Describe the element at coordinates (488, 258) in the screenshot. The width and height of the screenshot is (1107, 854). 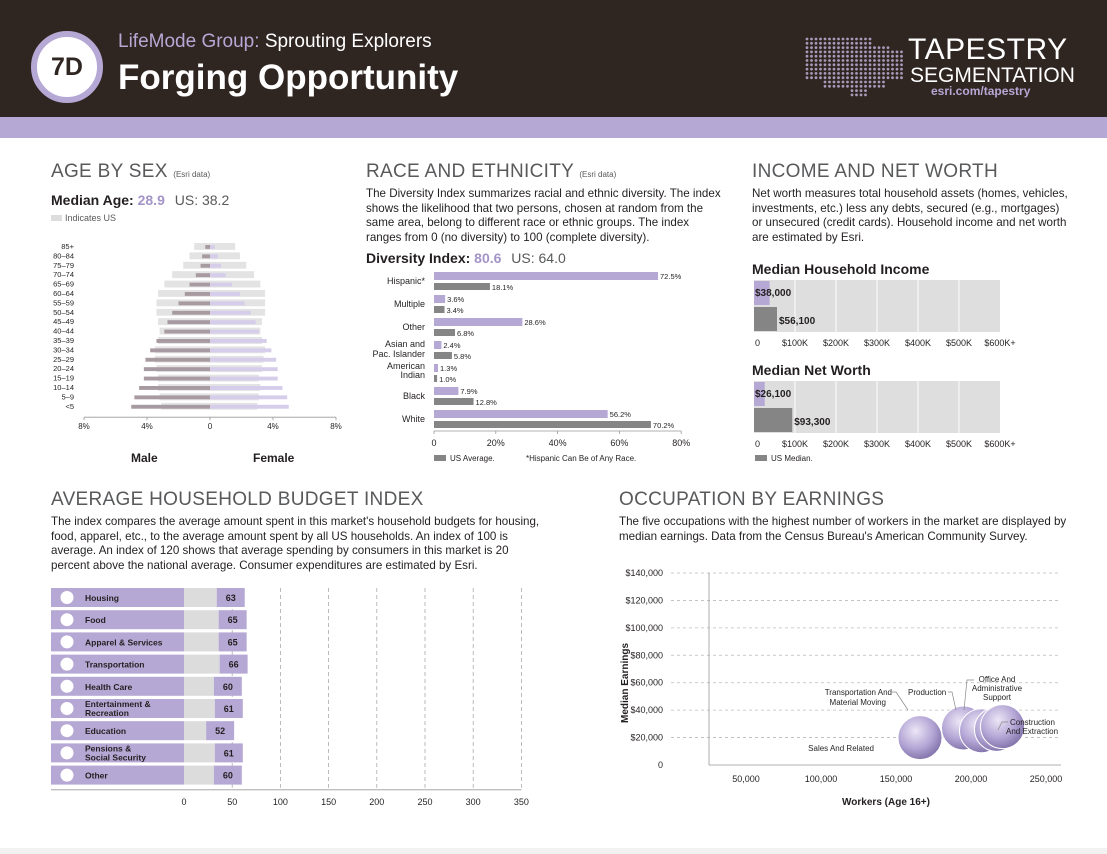
I see `diversity-value: 80.6` at that location.